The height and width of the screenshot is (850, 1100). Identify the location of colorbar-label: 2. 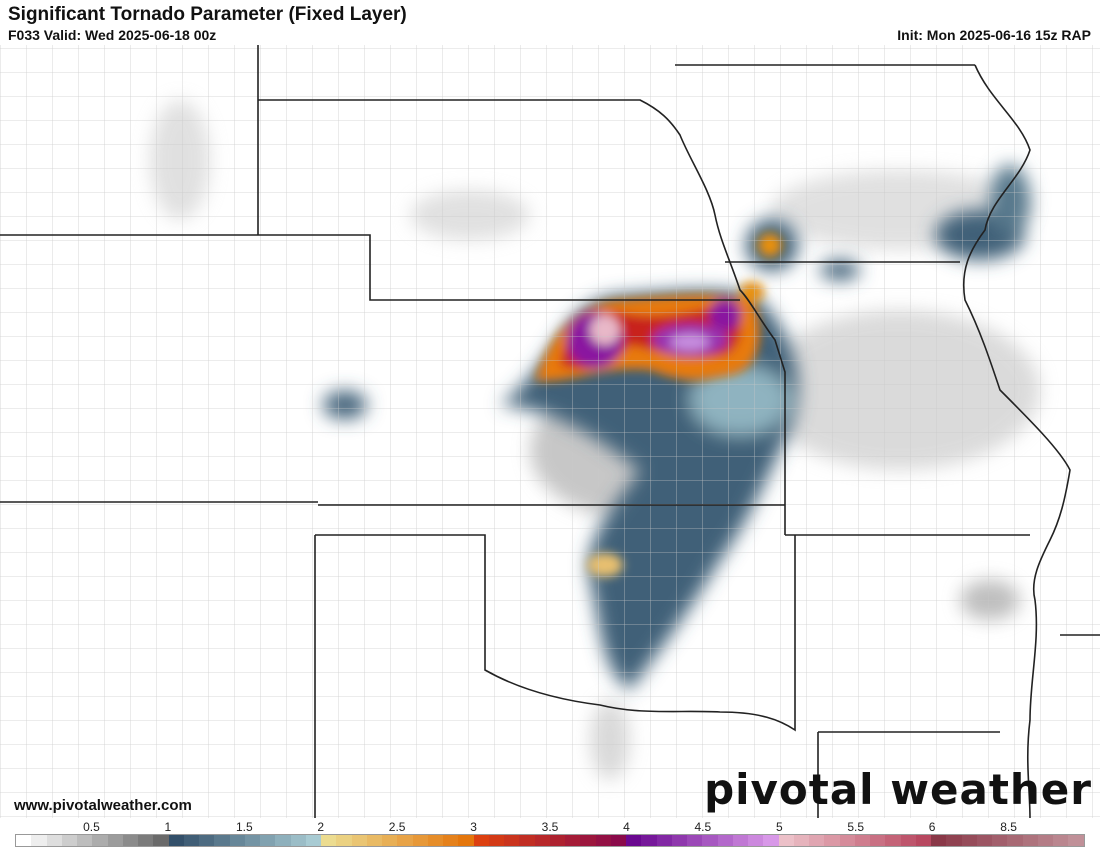
(321, 827).